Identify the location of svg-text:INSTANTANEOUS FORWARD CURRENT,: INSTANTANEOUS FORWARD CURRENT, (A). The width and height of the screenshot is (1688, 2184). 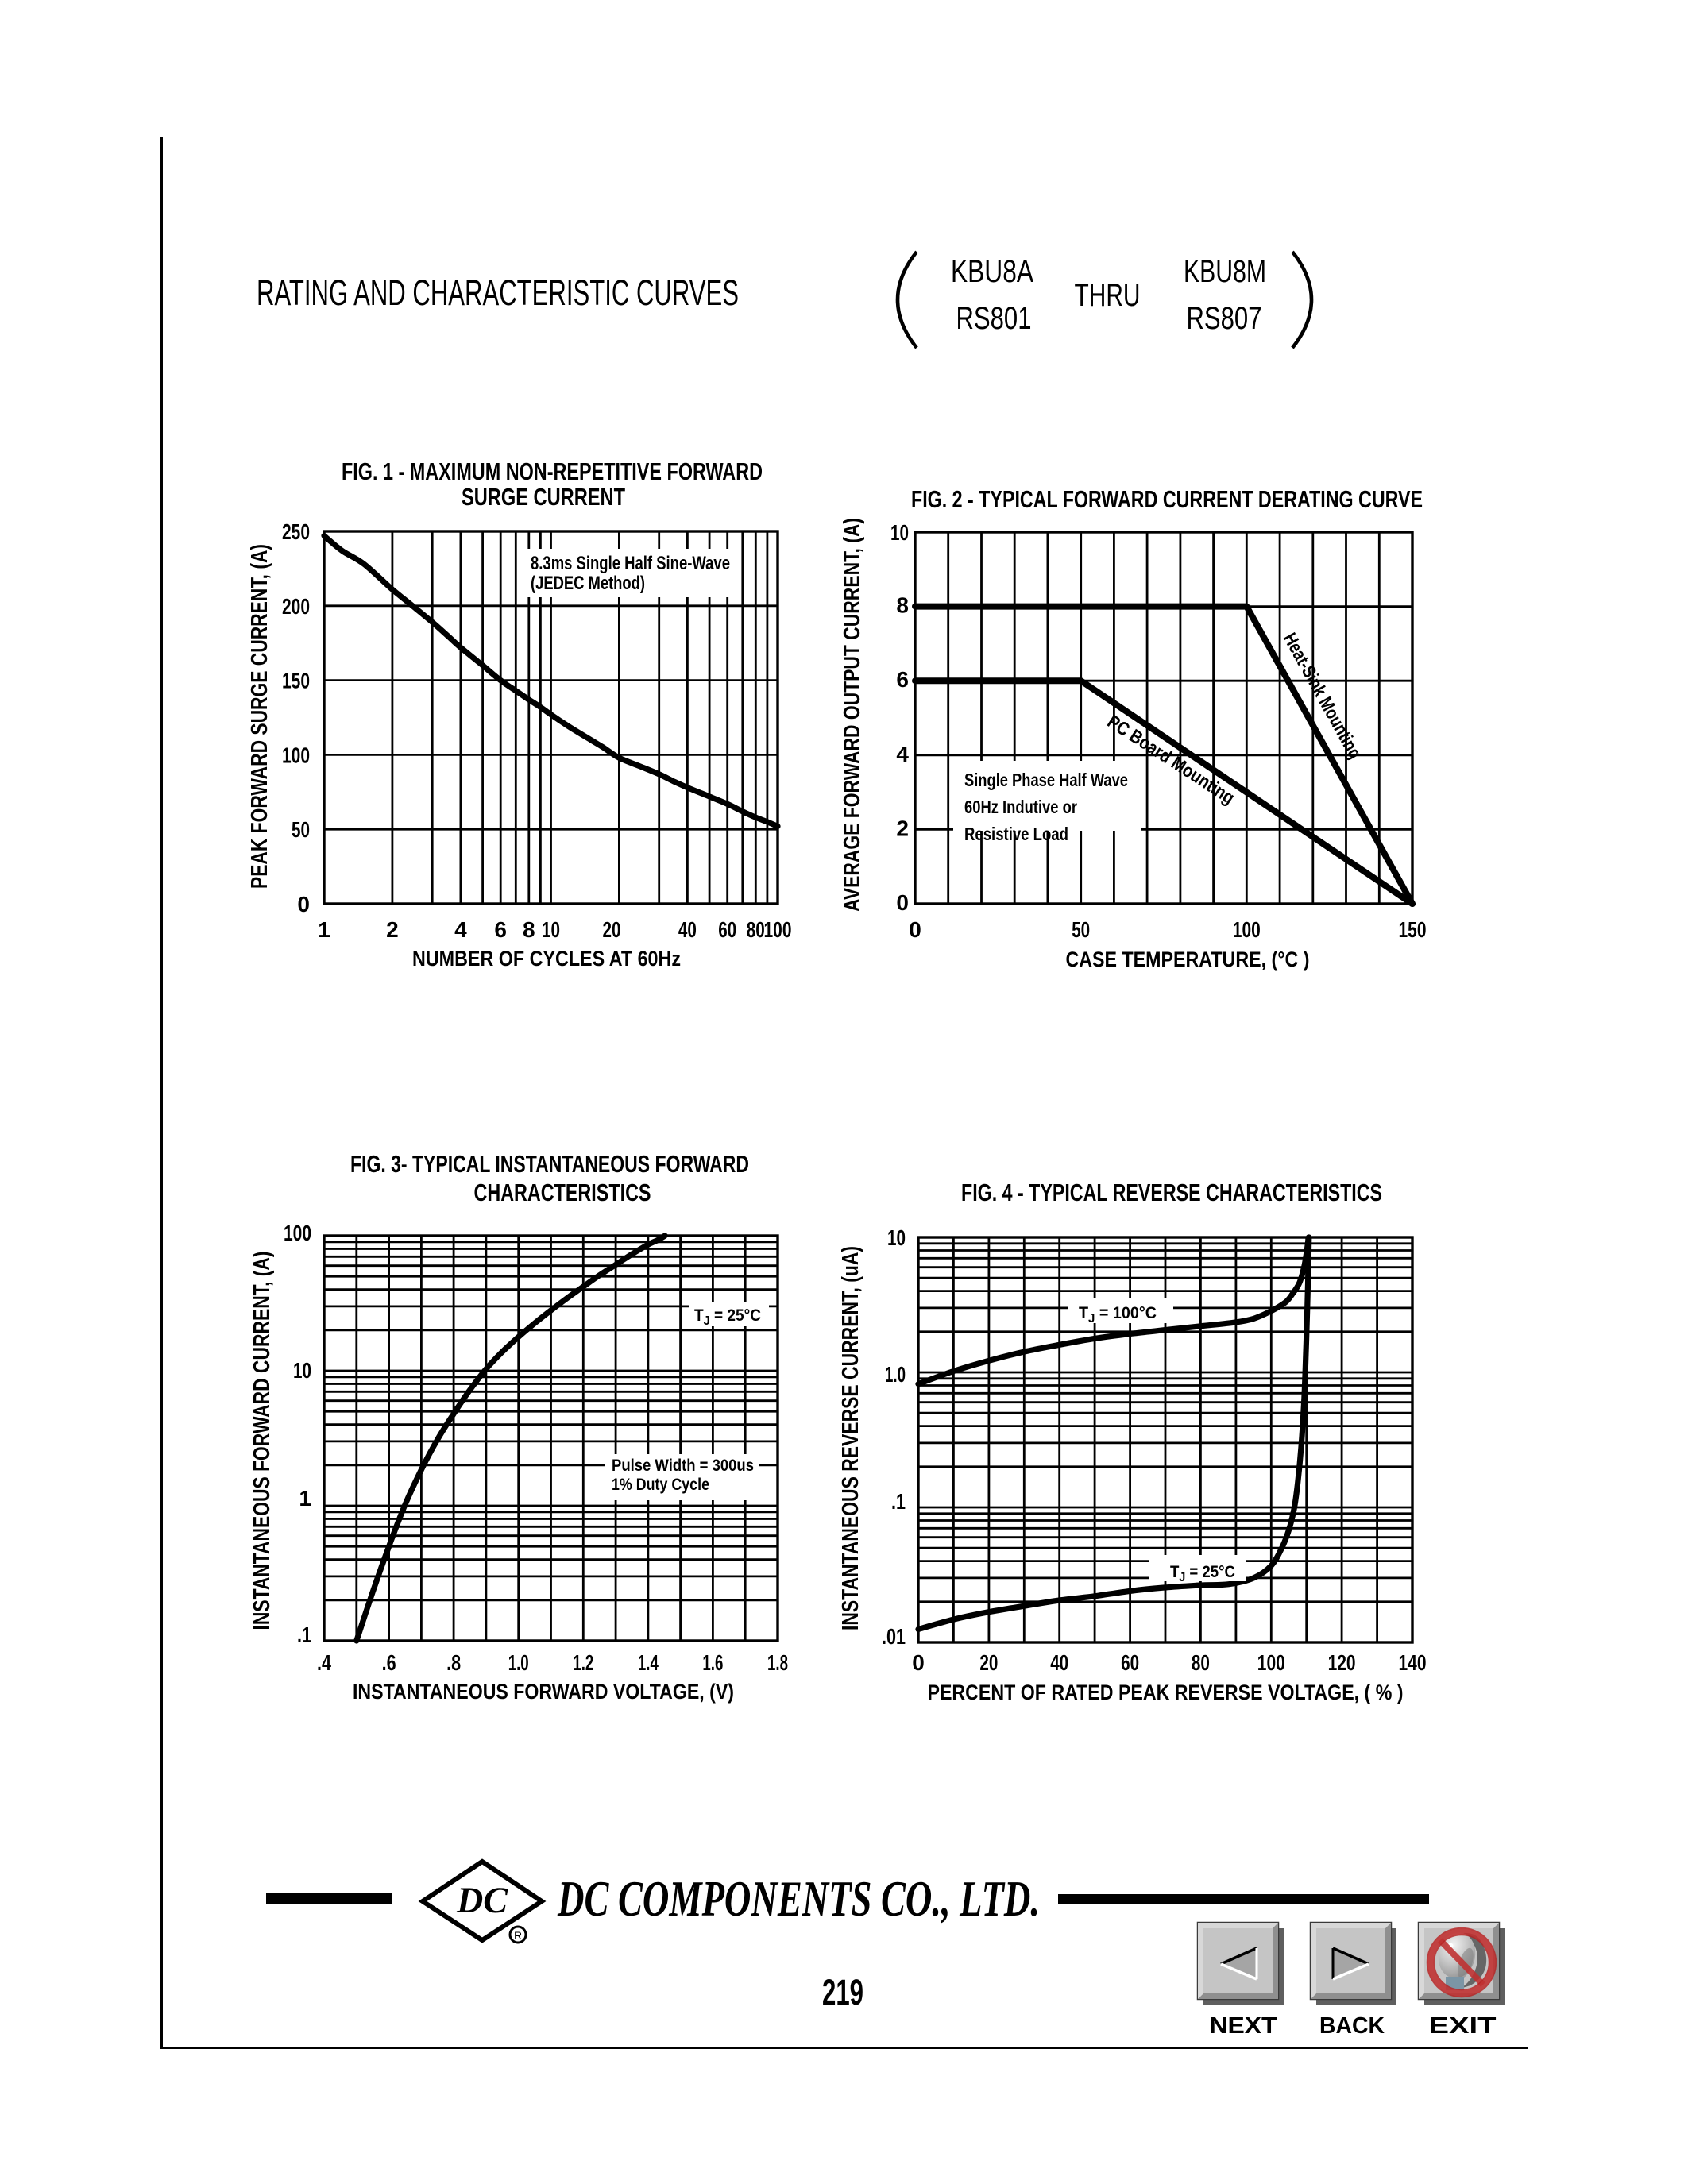
(262, 1441).